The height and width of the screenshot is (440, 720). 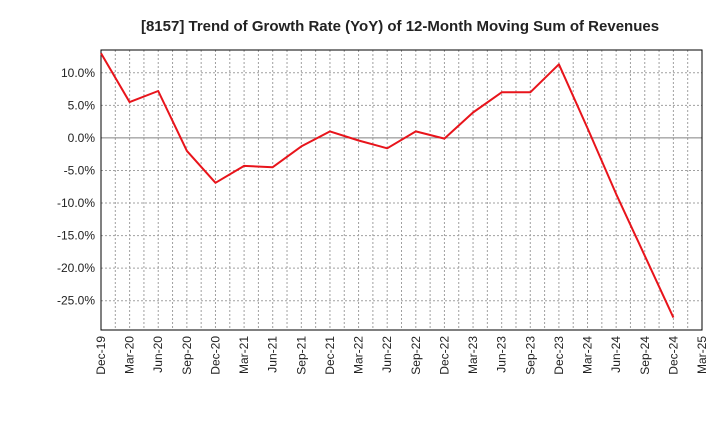 I want to click on y-tick-label: -15.0%, so click(x=76, y=236).